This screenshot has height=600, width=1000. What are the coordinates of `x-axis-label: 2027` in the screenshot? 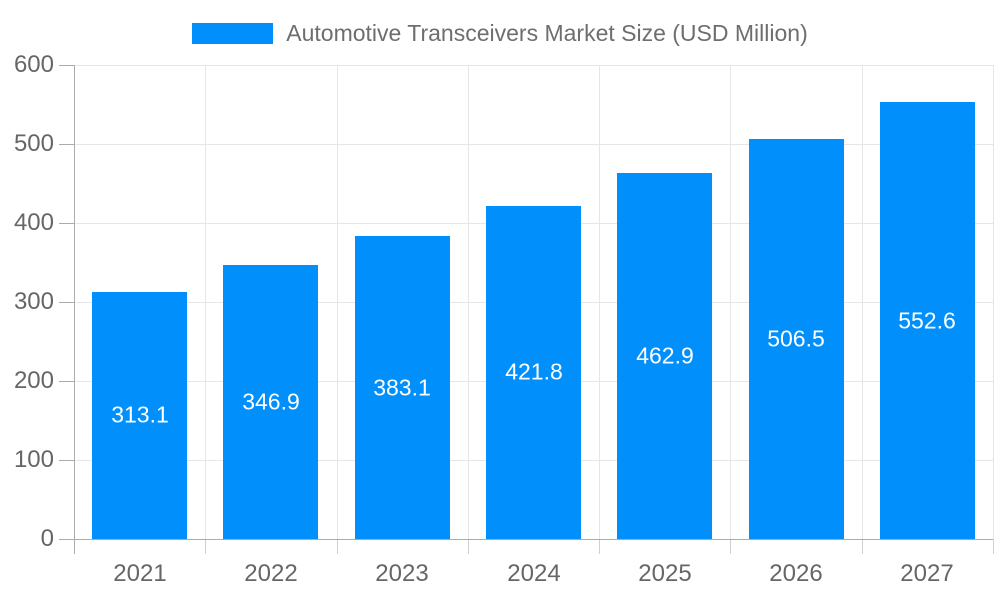 It's located at (927, 573).